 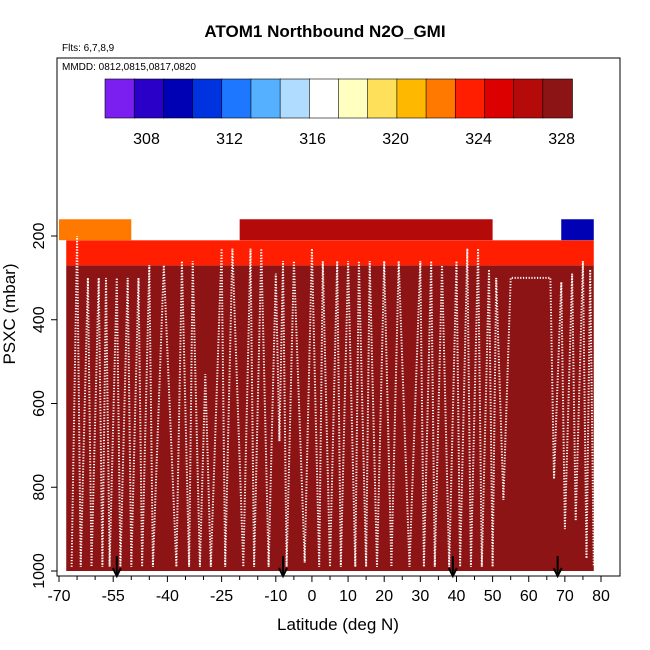 What do you see at coordinates (113, 596) in the screenshot?
I see `x-tick-label: -55` at bounding box center [113, 596].